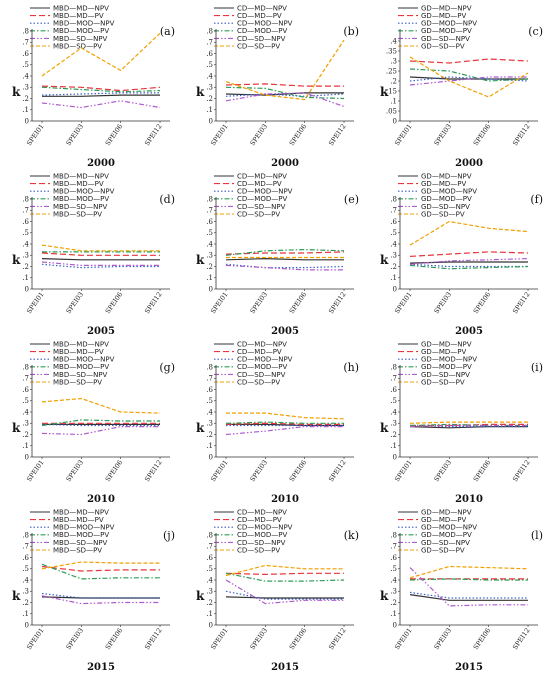 The image size is (550, 674). What do you see at coordinates (285, 163) in the screenshot?
I see `year-label: 2000` at bounding box center [285, 163].